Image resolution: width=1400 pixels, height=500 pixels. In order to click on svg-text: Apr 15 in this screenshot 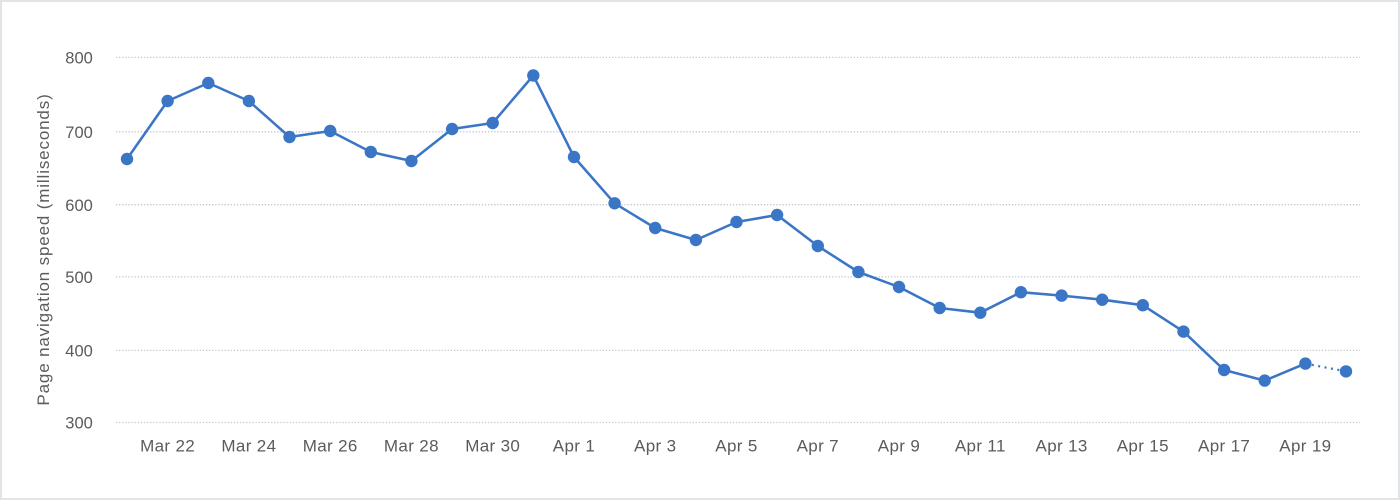, I will do `click(1143, 446)`.